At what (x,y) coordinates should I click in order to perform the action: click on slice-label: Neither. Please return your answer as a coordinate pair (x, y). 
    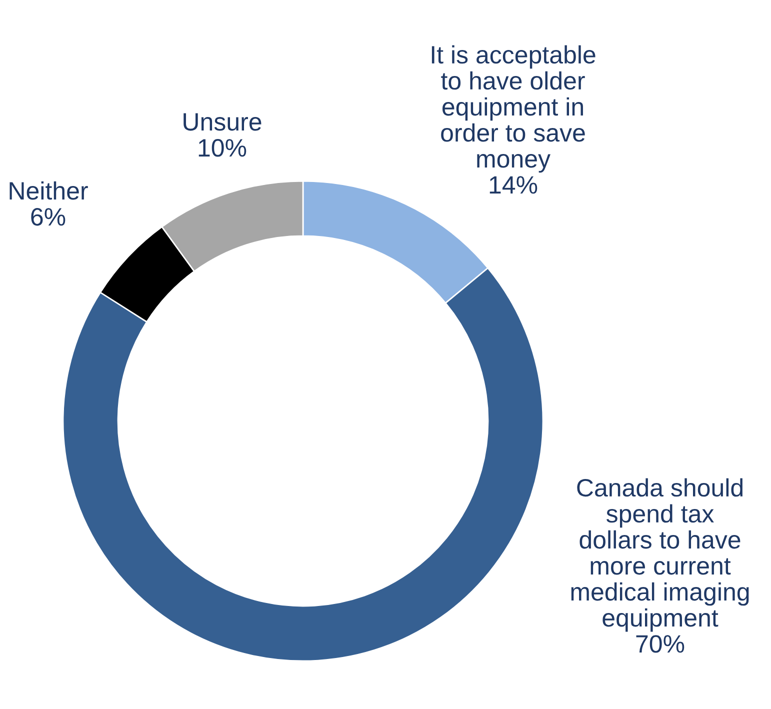
    Looking at the image, I should click on (49, 190).